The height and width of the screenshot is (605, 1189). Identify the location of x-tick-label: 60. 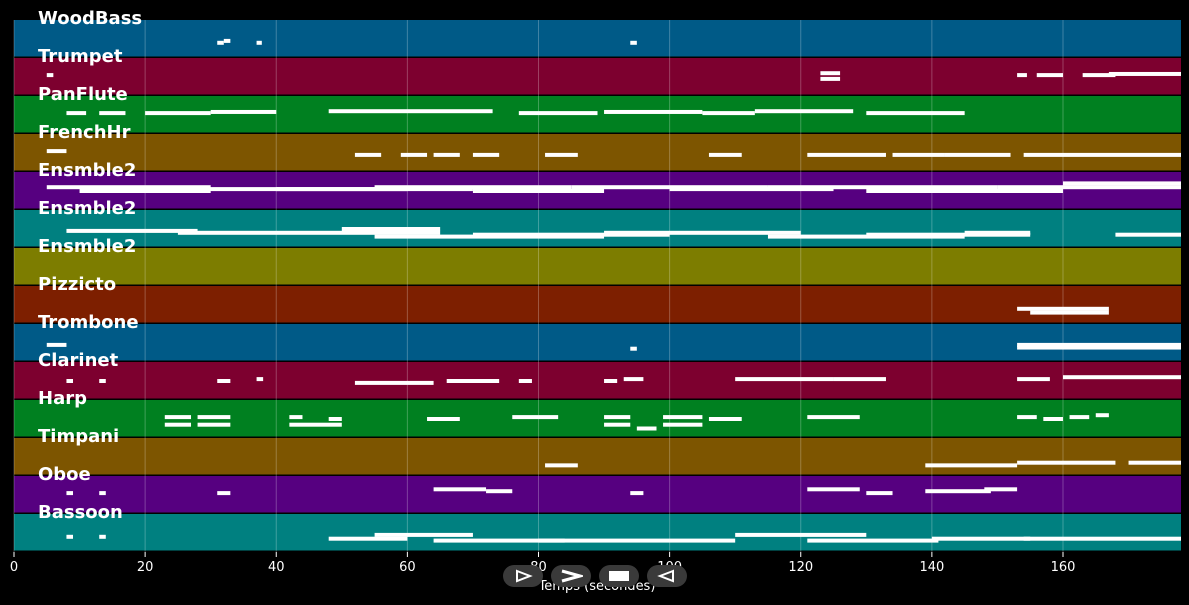
(407, 567).